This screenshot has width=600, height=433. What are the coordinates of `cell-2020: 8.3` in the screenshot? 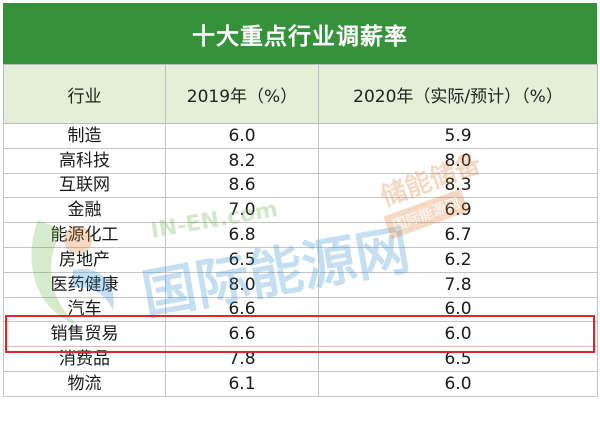 It's located at (458, 185).